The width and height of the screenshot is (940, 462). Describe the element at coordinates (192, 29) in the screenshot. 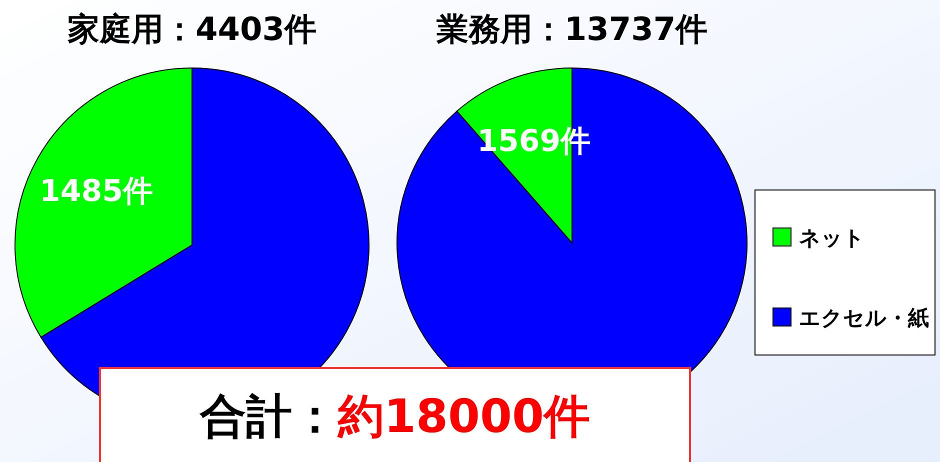

I see `slice-label: 家庭用：4403件` at that location.